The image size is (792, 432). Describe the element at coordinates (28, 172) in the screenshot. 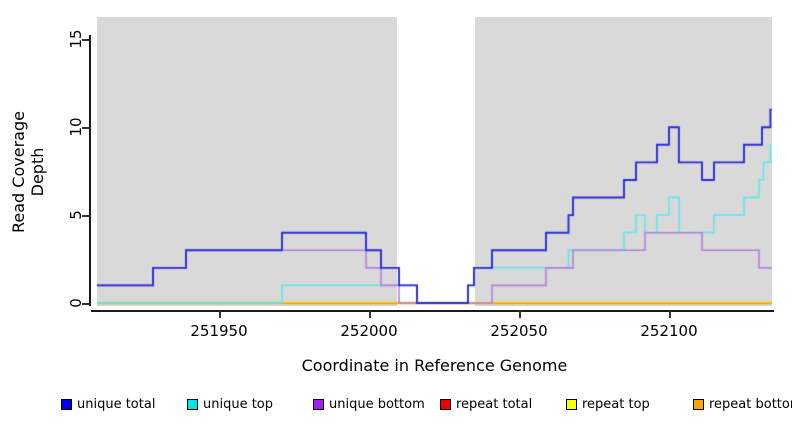

I see `y-axis-title: Read Coverage Depth` at that location.